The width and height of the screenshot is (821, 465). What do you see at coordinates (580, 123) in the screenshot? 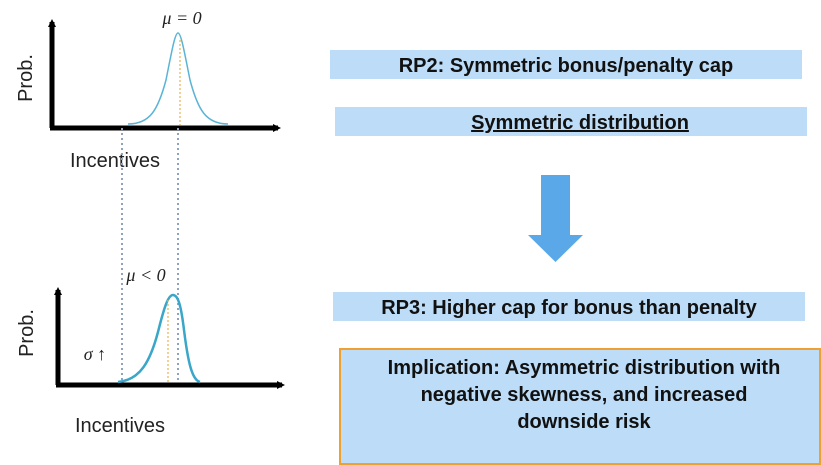
I see `result-text: Symmetric distribution` at bounding box center [580, 123].